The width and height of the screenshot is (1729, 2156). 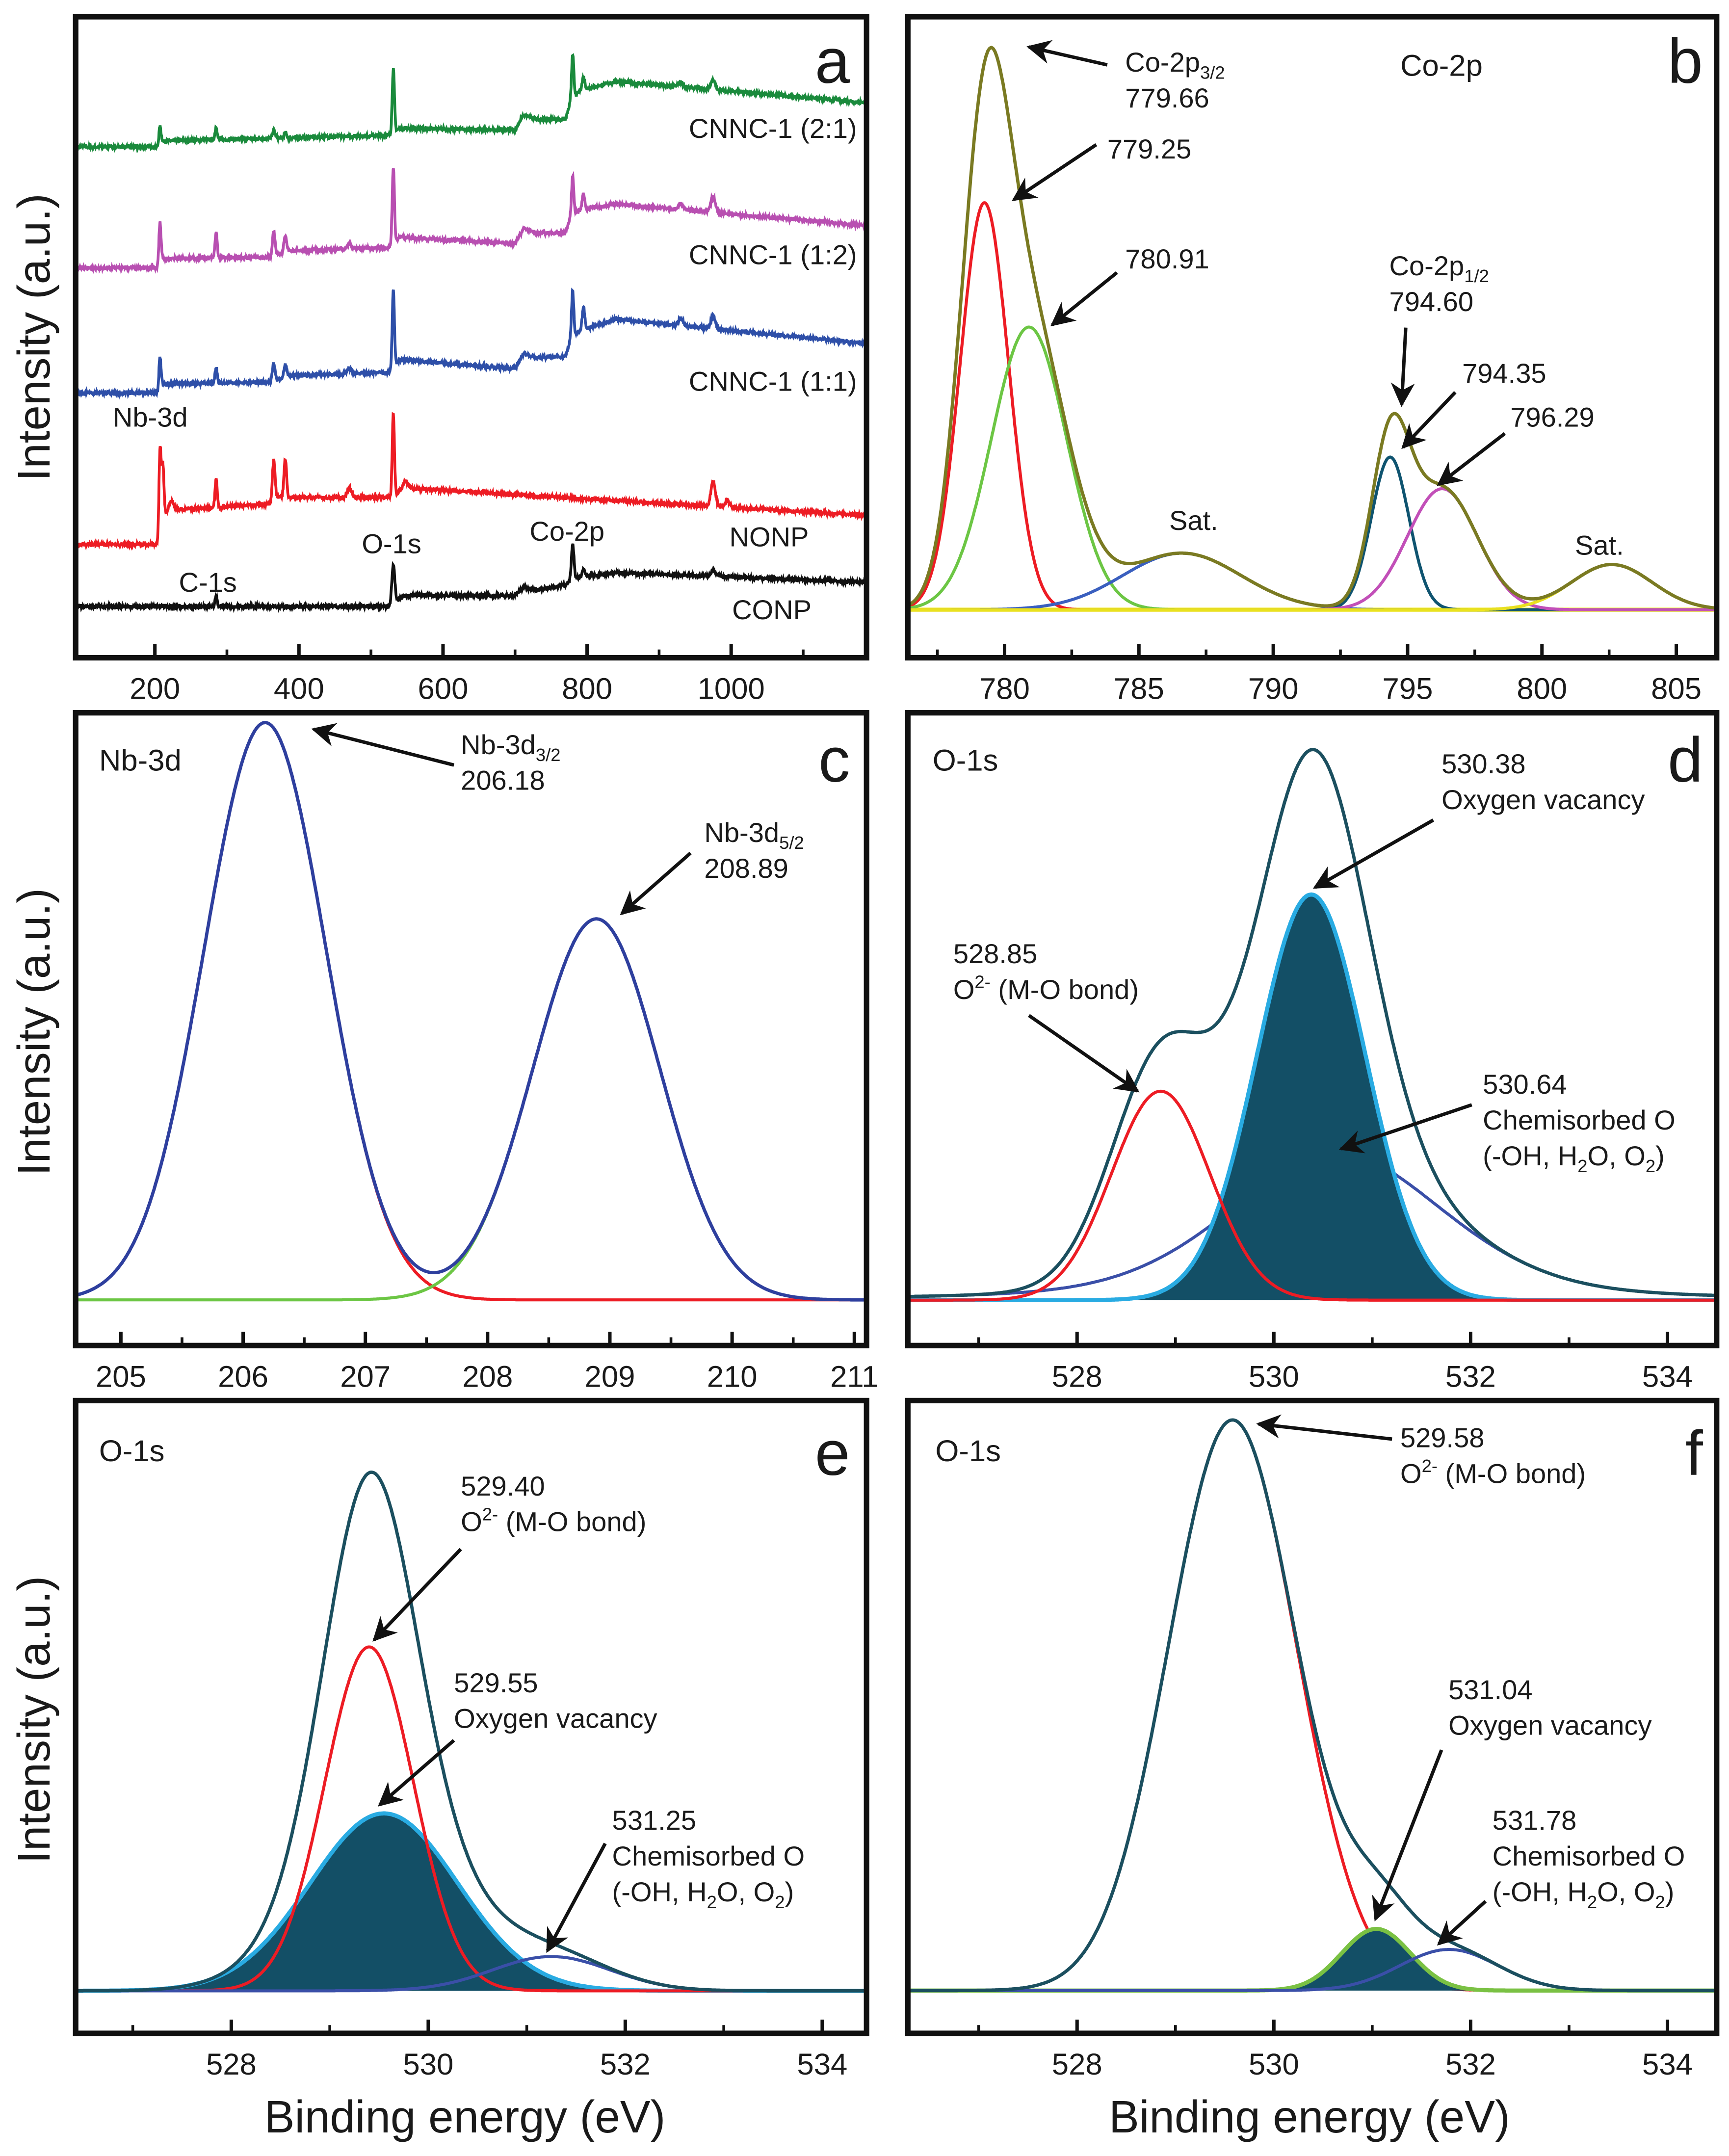 I want to click on annotation: Nb-3d5/2​208.89, so click(x=712, y=866).